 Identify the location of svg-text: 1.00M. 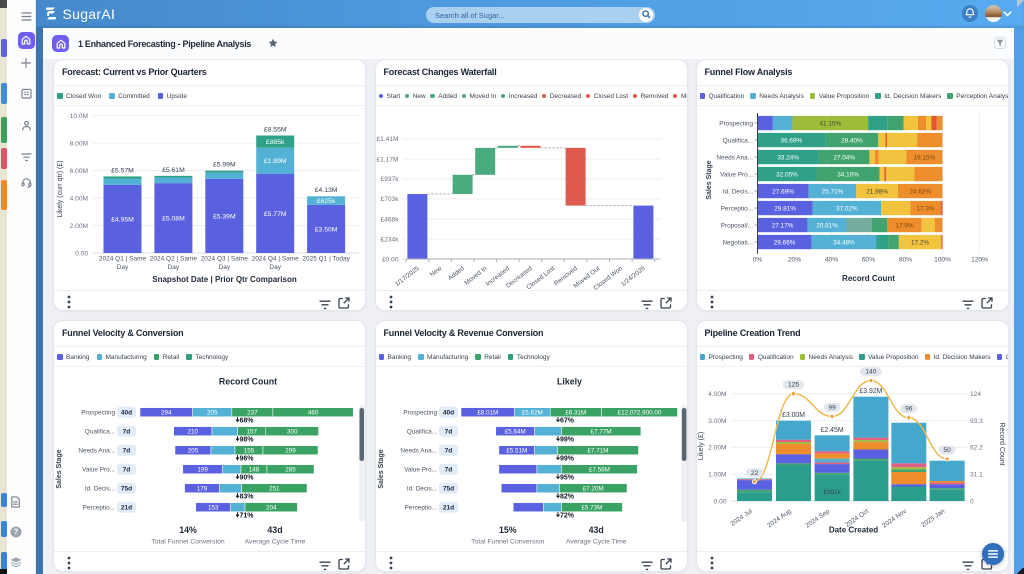
(717, 475).